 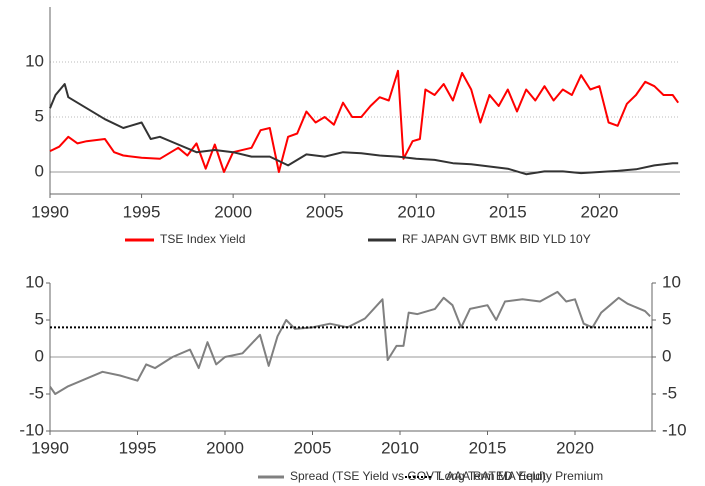 What do you see at coordinates (520, 476) in the screenshot?
I see `legend-label: Long Term MA Equity Premium` at bounding box center [520, 476].